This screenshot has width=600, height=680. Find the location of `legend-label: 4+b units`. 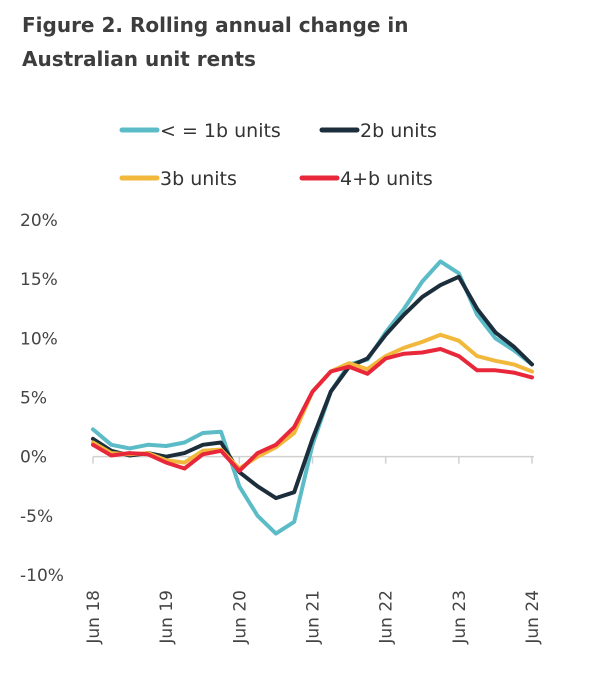

legend-label: 4+b units is located at coordinates (386, 179).